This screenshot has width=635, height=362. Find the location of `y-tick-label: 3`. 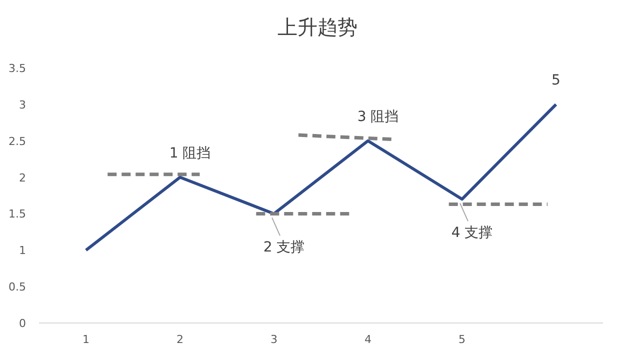

y-tick-label: 3 is located at coordinates (22, 105).